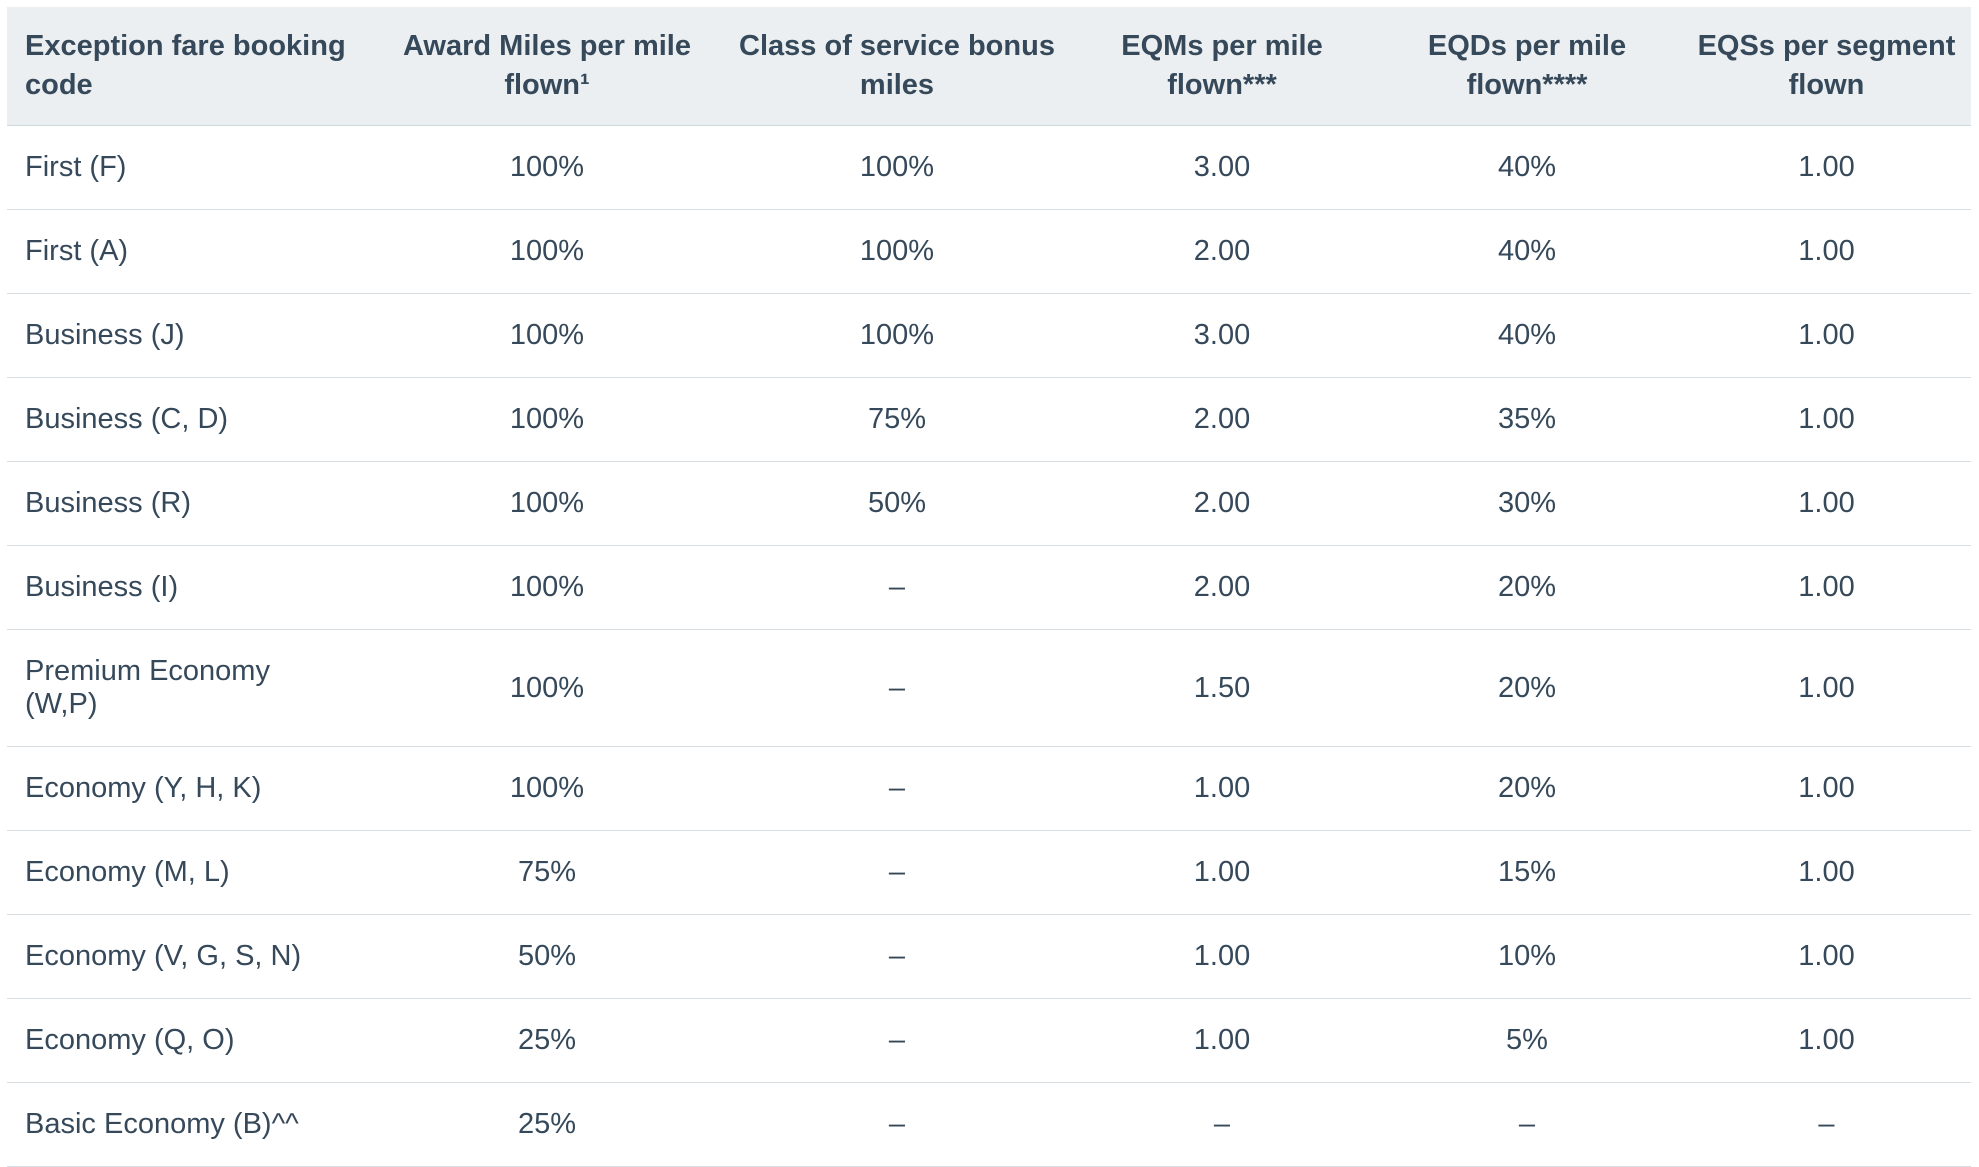 The image size is (1979, 1167). Describe the element at coordinates (189, 335) in the screenshot. I see `booking-code-cell: Business (J)` at that location.